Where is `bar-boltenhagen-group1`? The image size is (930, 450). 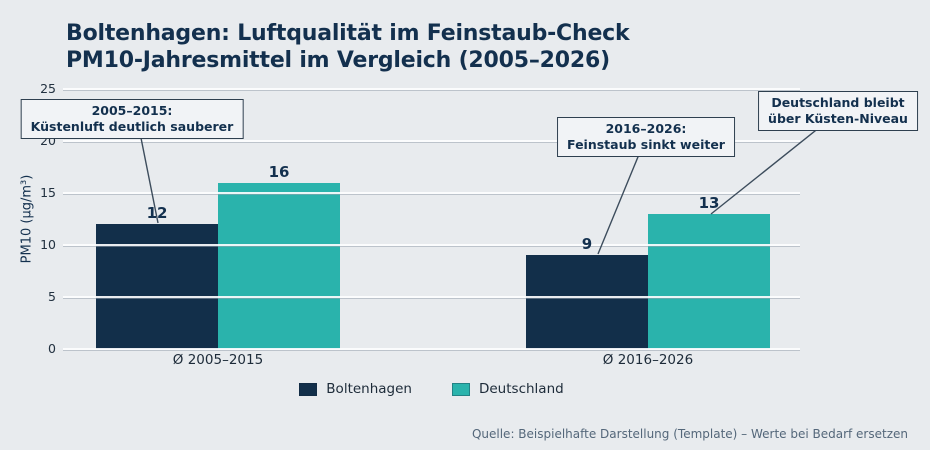 bar-boltenhagen-group1 is located at coordinates (157, 286).